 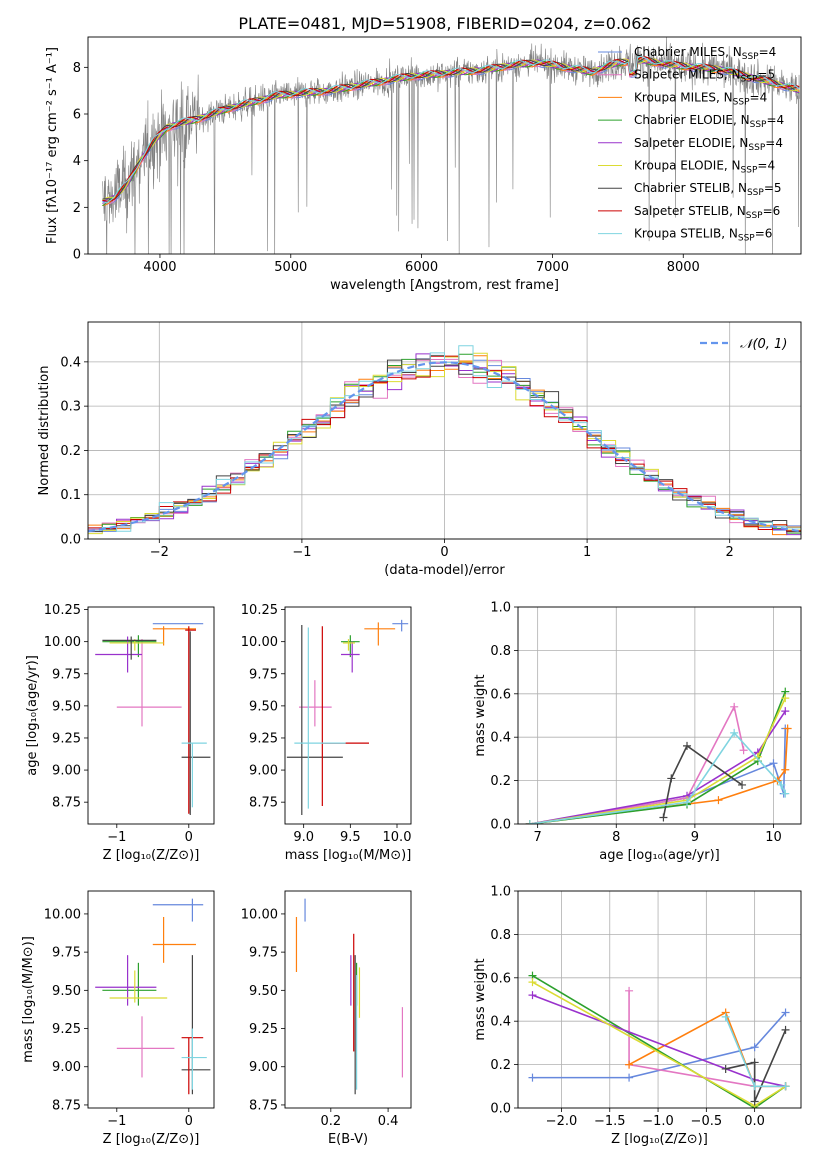 What do you see at coordinates (707, 1121) in the screenshot?
I see `x-tick-label: −0.5` at bounding box center [707, 1121].